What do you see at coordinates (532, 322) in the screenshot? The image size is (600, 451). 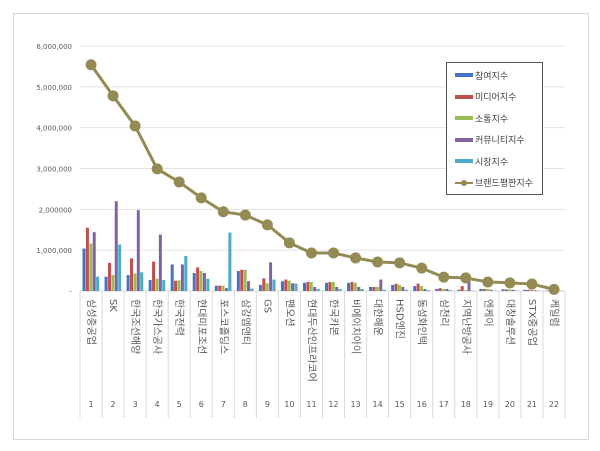 I see `category-label: STX중공업` at bounding box center [532, 322].